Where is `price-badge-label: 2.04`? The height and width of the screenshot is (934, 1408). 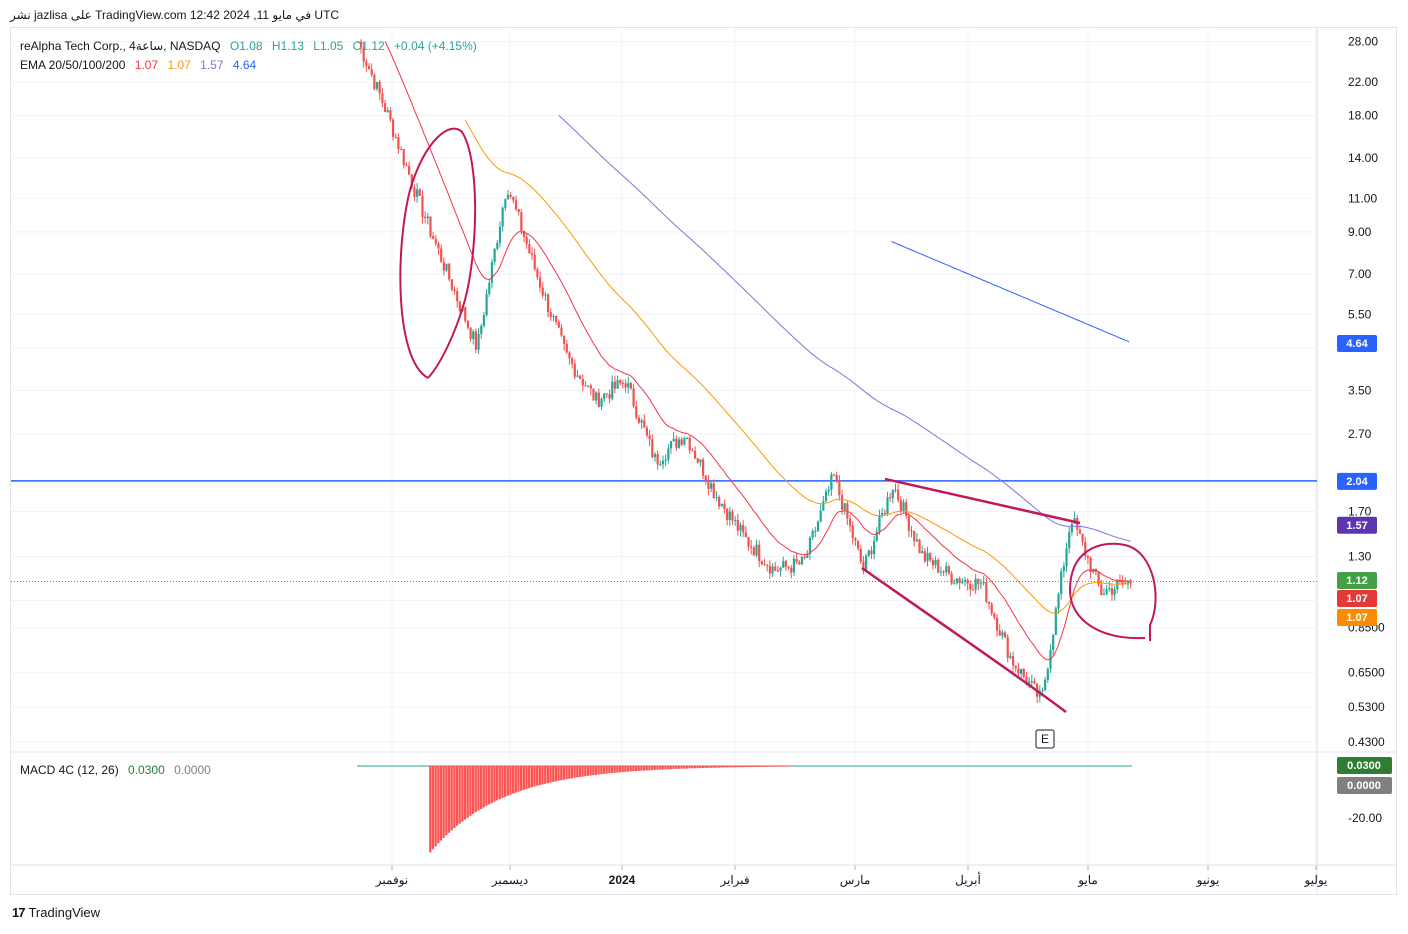
price-badge-label: 2.04 is located at coordinates (1357, 482).